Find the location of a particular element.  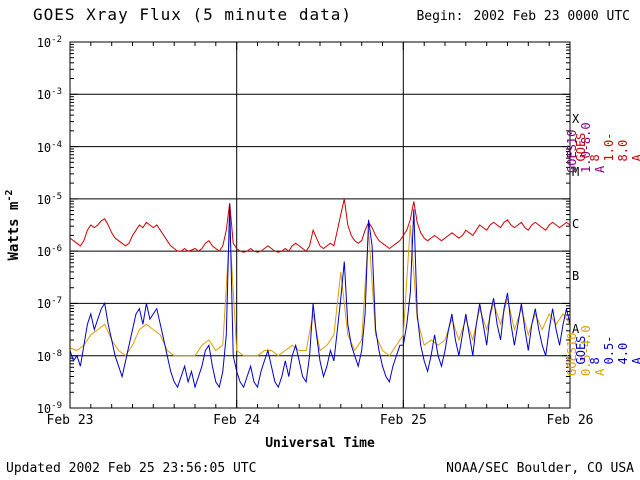

updated-timestamp: Updated 2002 Feb 25 23:56:05 UTC is located at coordinates (131, 468).